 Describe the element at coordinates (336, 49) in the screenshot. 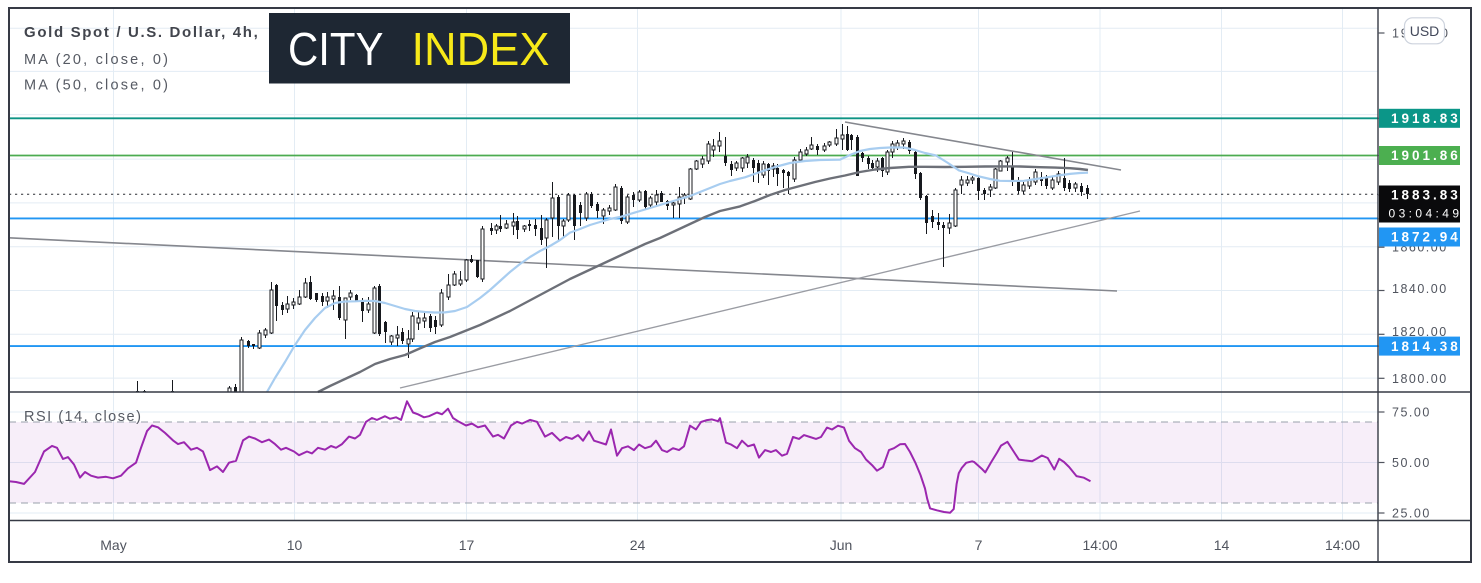

I see `svg-text: CITY` at that location.